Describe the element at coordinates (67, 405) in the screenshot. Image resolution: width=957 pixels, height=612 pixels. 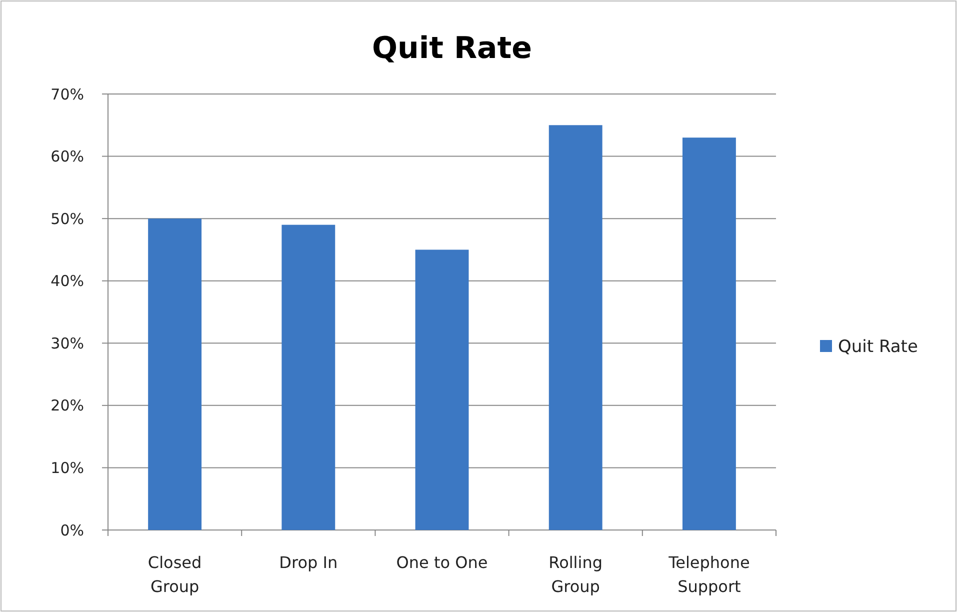
I see `y-tick-label: 20%` at that location.